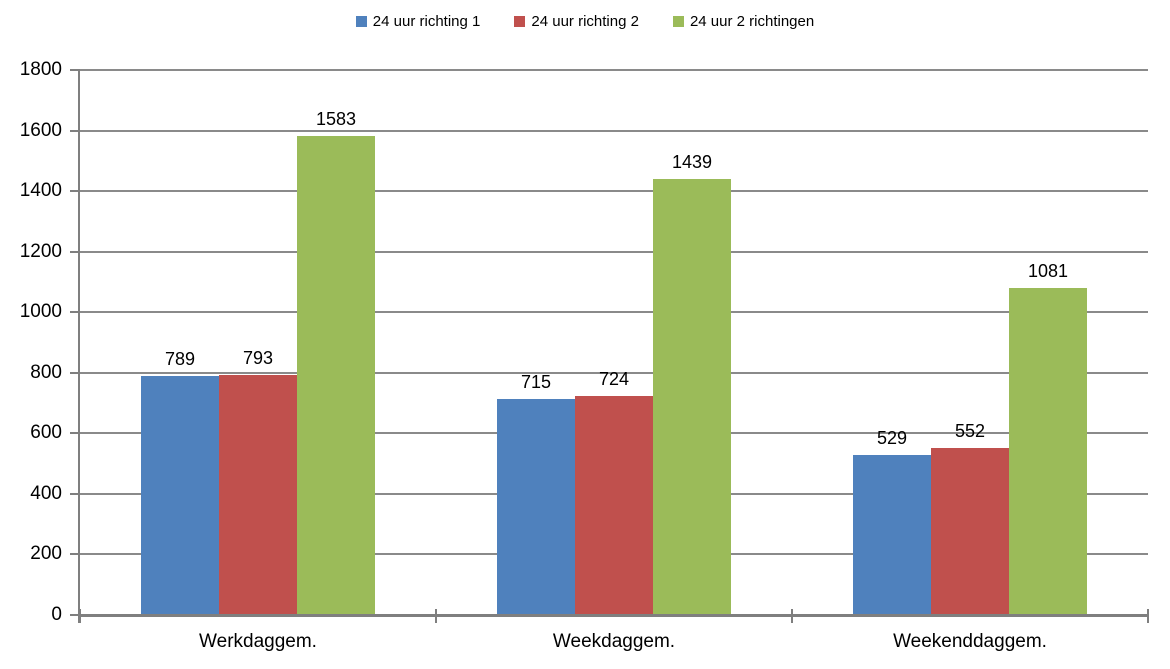 The image size is (1170, 669). Describe the element at coordinates (536, 381) in the screenshot. I see `bar-value-label: 715` at that location.